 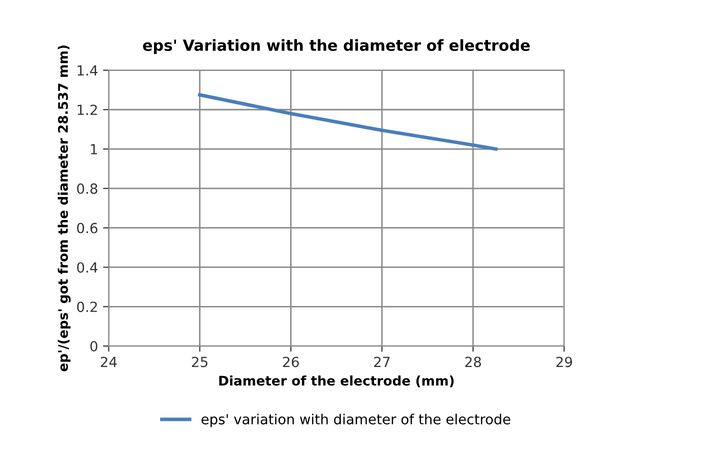 I want to click on y-axis-title: ep'/(eps' got from the diameter 28.537 mm), so click(x=64, y=209).